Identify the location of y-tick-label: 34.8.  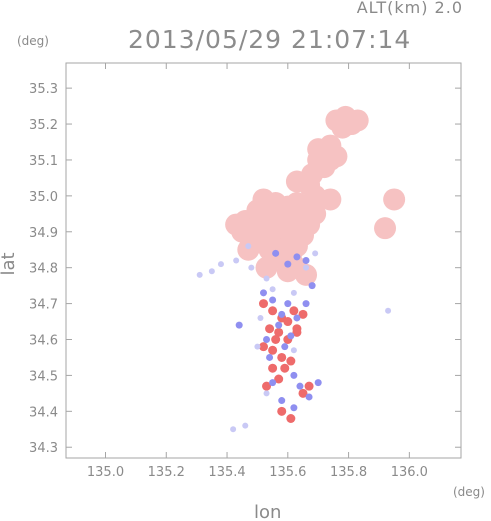
(43, 269).